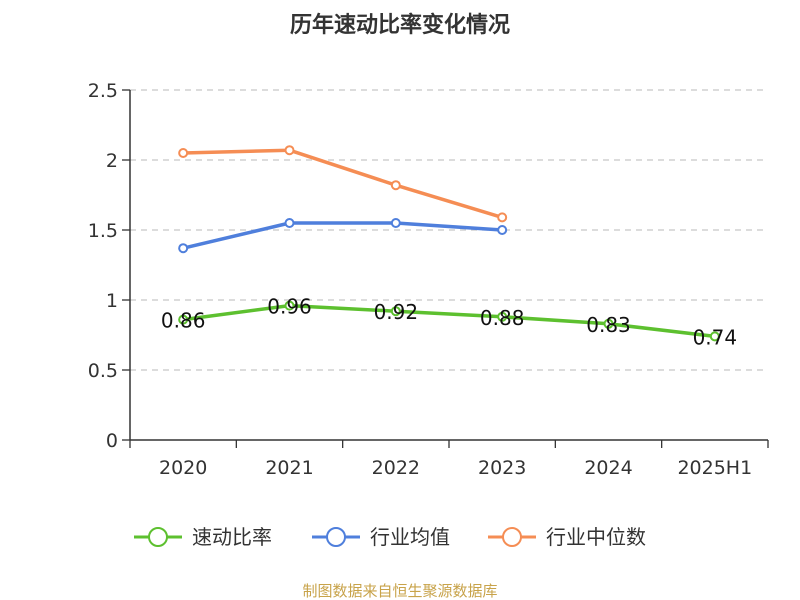 The image size is (800, 600). I want to click on data-labels: 0.86 0.96 0.92 0.88 0.83 0.74, so click(449, 322).